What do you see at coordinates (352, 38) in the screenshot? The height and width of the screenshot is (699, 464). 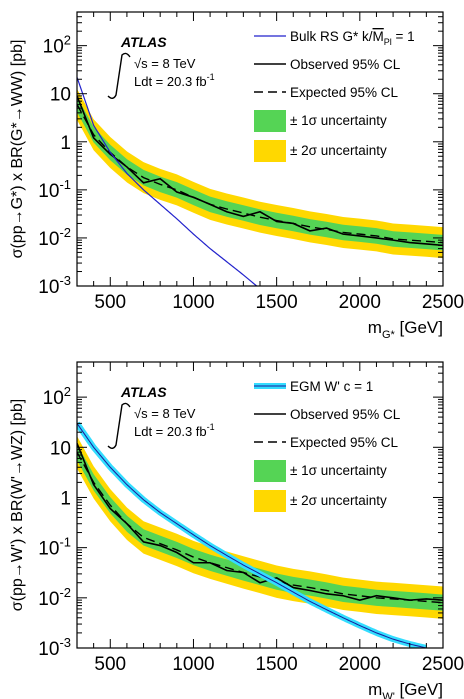 I see `legend-model-label: Bulk RS G* k/MPl = 1` at bounding box center [352, 38].